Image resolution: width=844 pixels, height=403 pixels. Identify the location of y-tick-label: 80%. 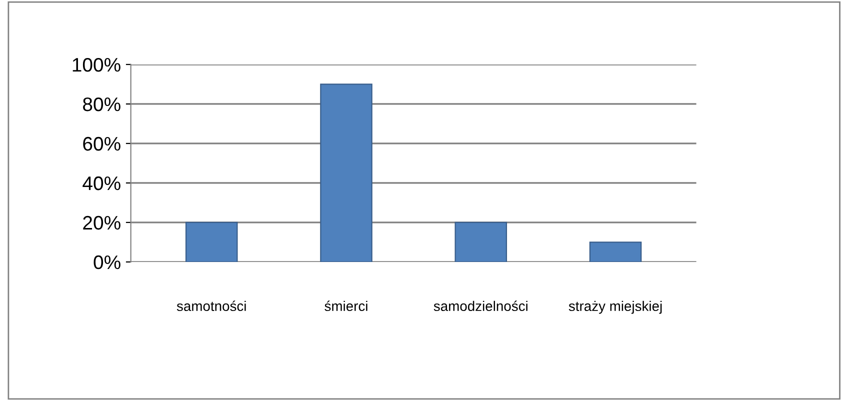
(101, 104).